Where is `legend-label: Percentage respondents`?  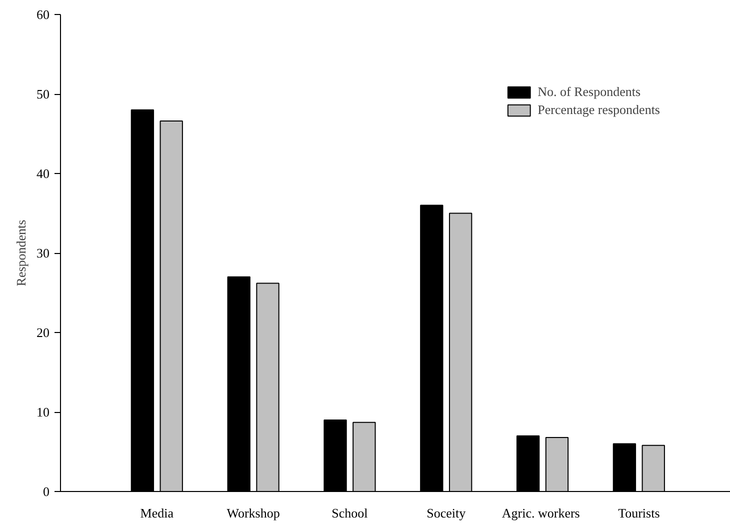 legend-label: Percentage respondents is located at coordinates (599, 110).